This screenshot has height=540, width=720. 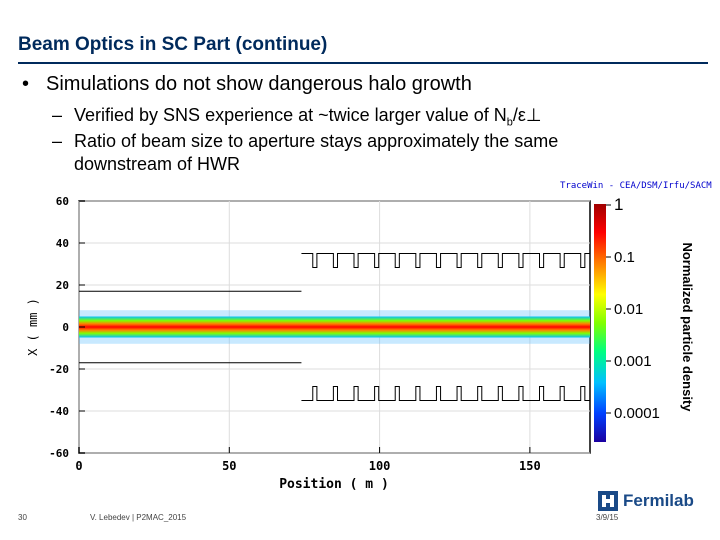 What do you see at coordinates (687, 327) in the screenshot?
I see `colorbar-label: Normalized particle density` at bounding box center [687, 327].